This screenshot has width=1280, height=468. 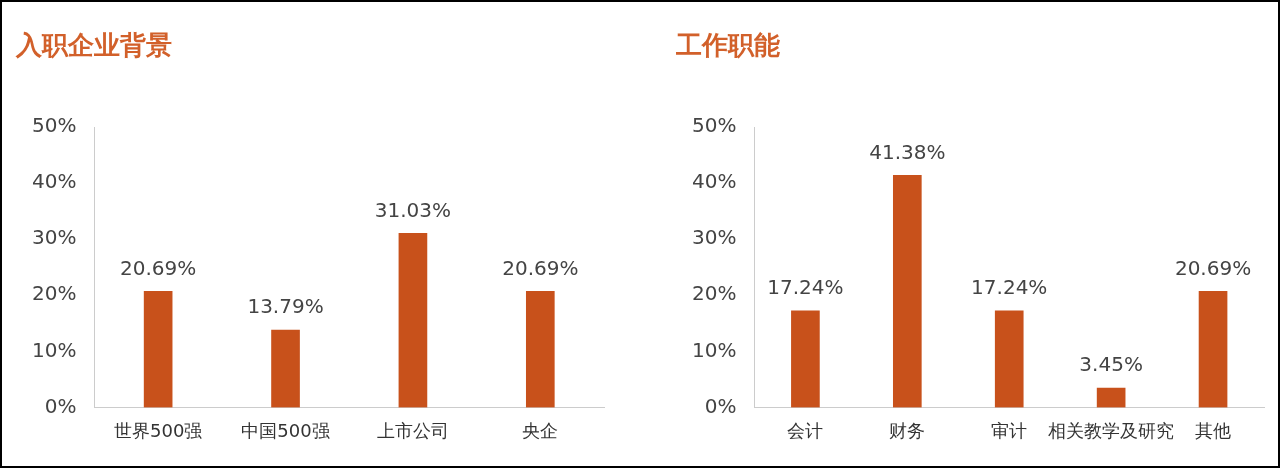 What do you see at coordinates (285, 306) in the screenshot?
I see `data-label: 13.79%` at bounding box center [285, 306].